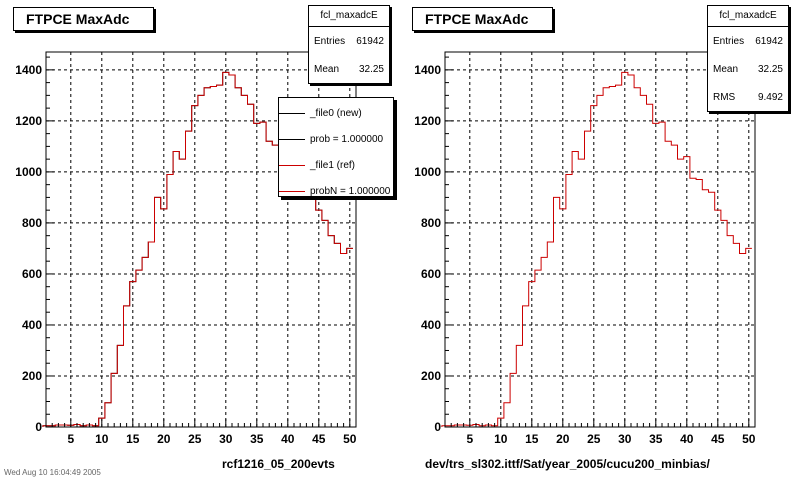 Image resolution: width=800 pixels, height=485 pixels. What do you see at coordinates (724, 97) in the screenshot?
I see `stats-label: RMS` at bounding box center [724, 97].